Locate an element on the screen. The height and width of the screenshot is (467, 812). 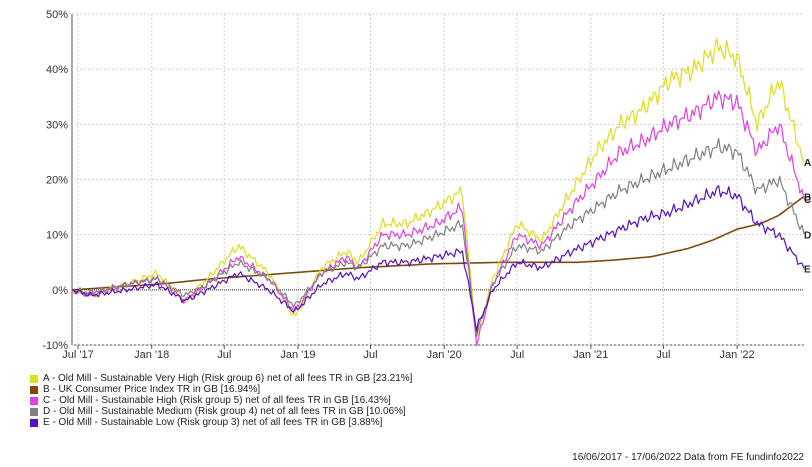
y-tick-label: 40% is located at coordinates (57, 70).